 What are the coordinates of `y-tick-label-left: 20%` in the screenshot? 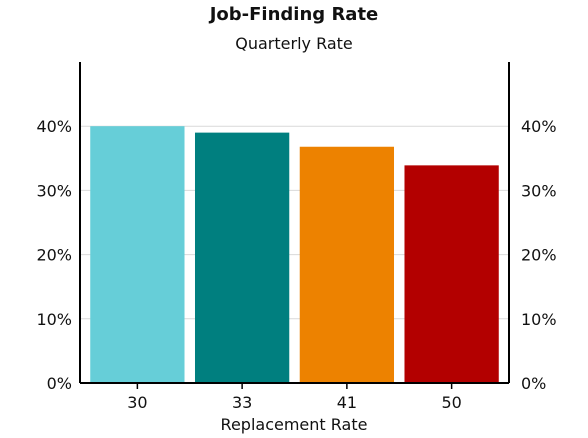 It's located at (54, 255).